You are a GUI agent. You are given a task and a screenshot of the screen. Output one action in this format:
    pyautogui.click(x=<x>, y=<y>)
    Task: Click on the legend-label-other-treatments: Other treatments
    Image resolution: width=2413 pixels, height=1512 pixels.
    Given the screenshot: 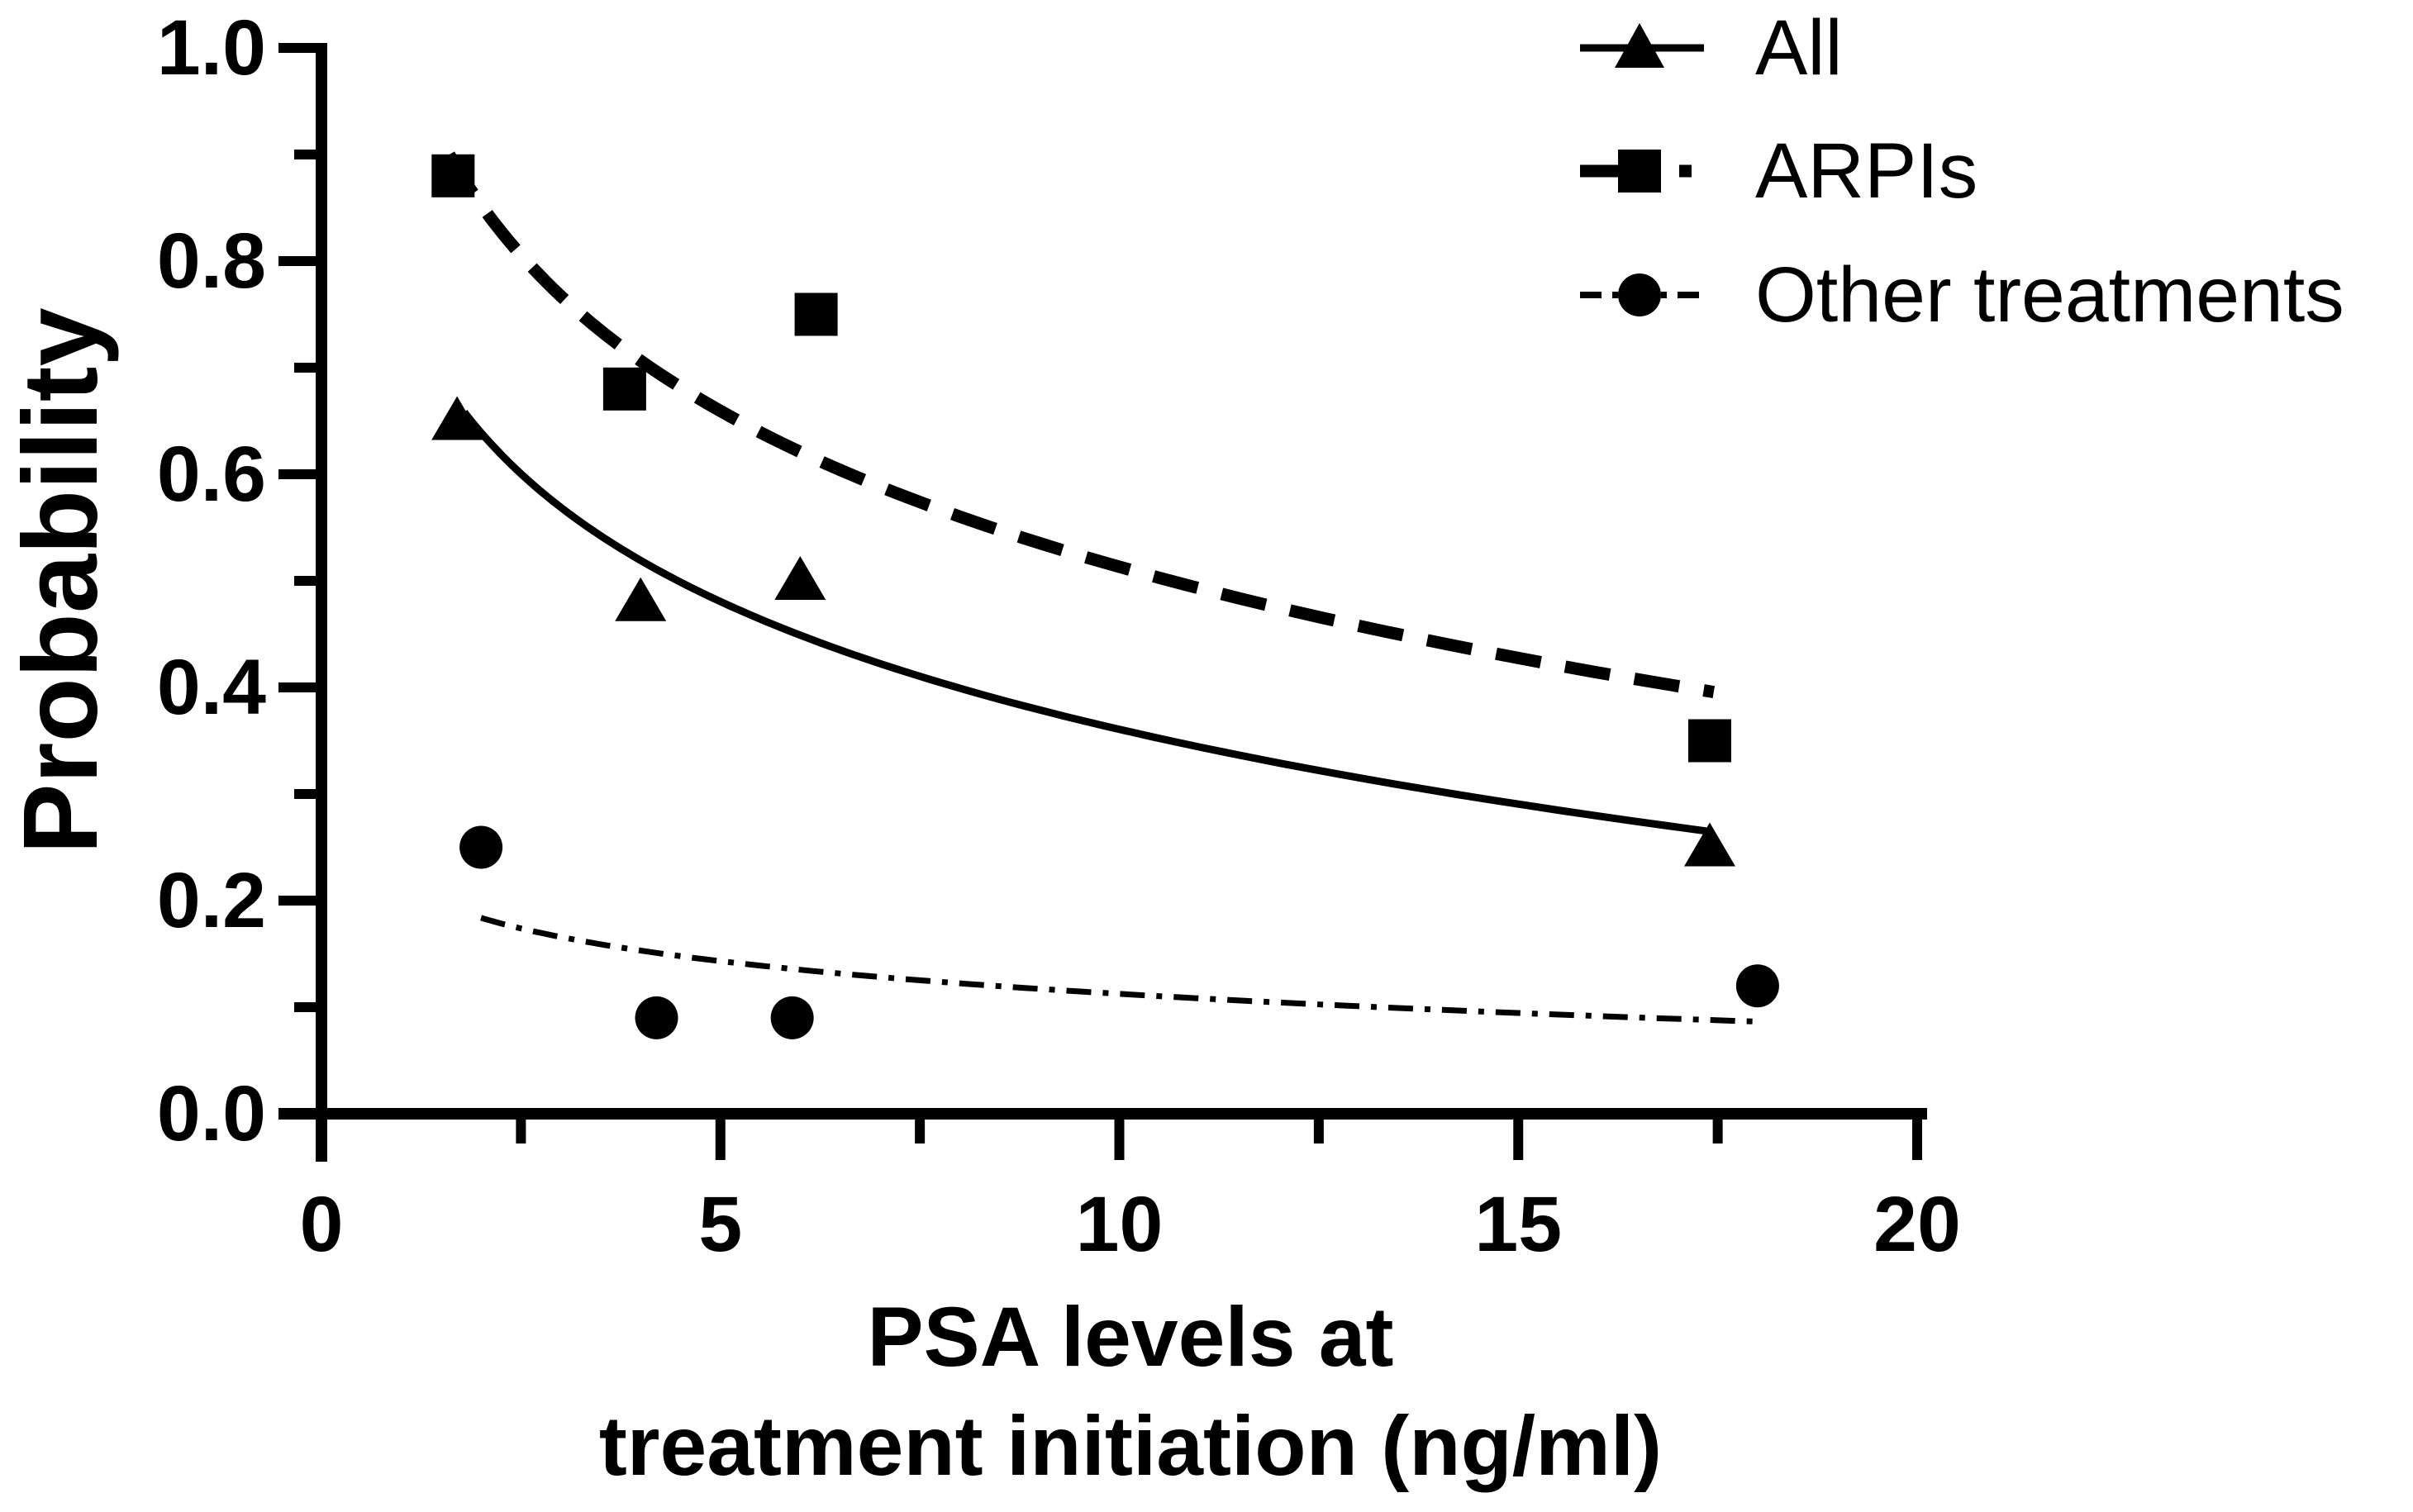 What is the action you would take?
    pyautogui.click(x=2050, y=295)
    